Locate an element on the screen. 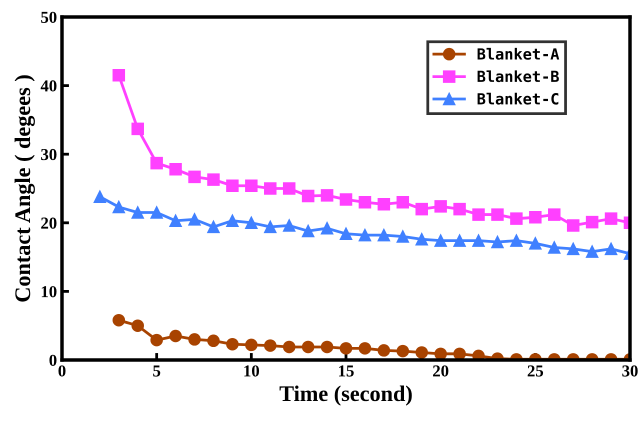  y-tick-label: 10 is located at coordinates (49, 292).